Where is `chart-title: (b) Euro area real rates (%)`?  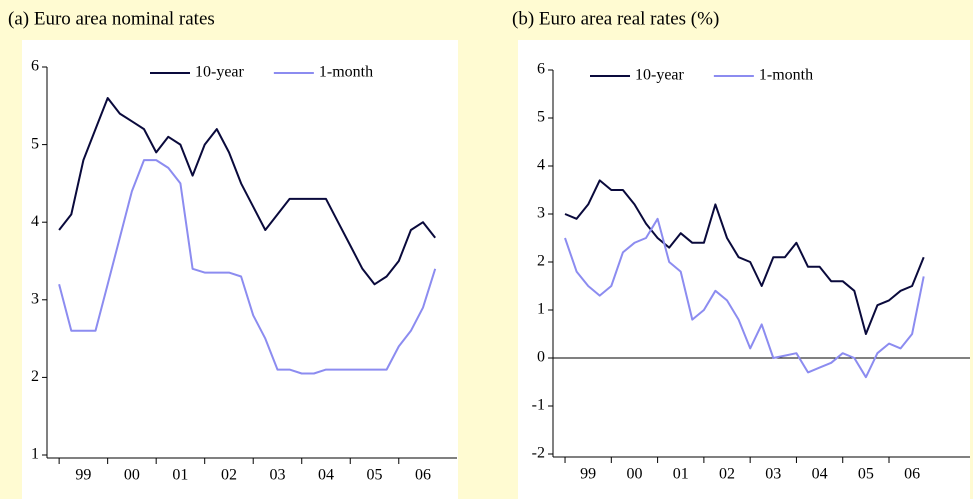 chart-title: (b) Euro area real rates (%) is located at coordinates (615, 18).